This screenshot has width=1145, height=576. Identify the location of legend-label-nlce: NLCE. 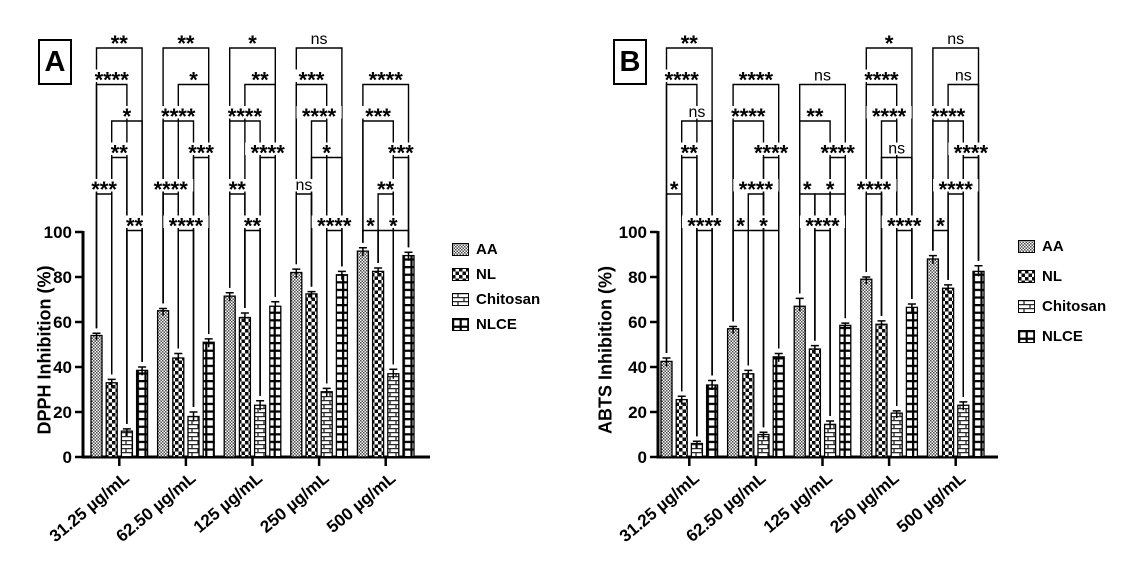
(496, 324).